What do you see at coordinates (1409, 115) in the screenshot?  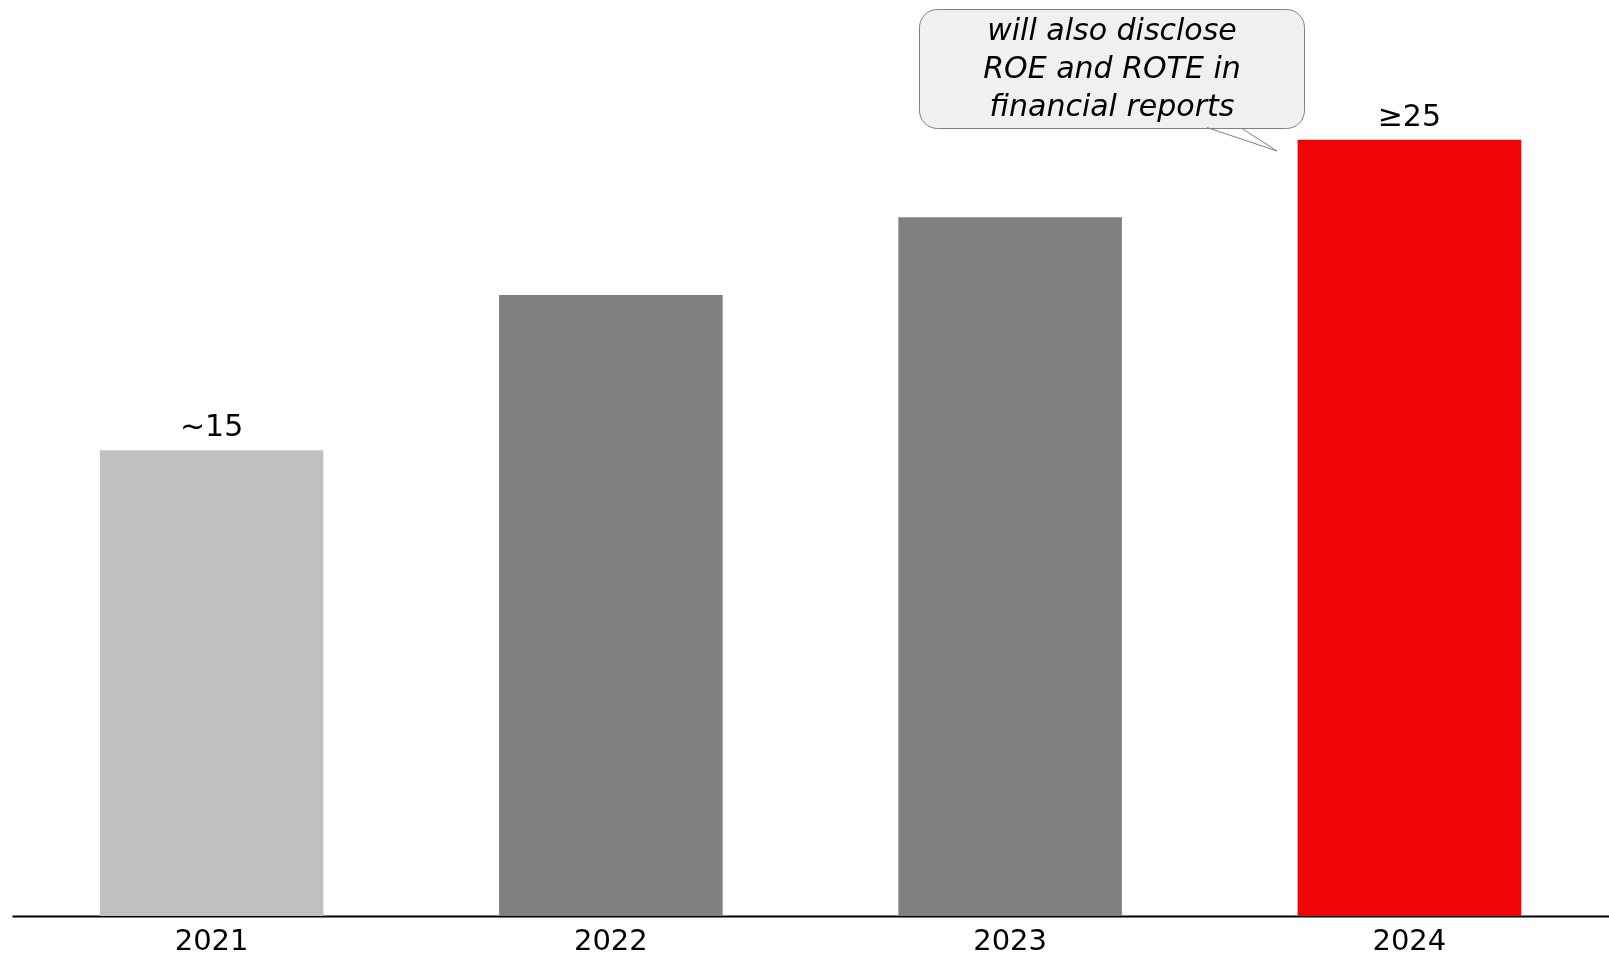 I see `data-label: ≥25` at bounding box center [1409, 115].